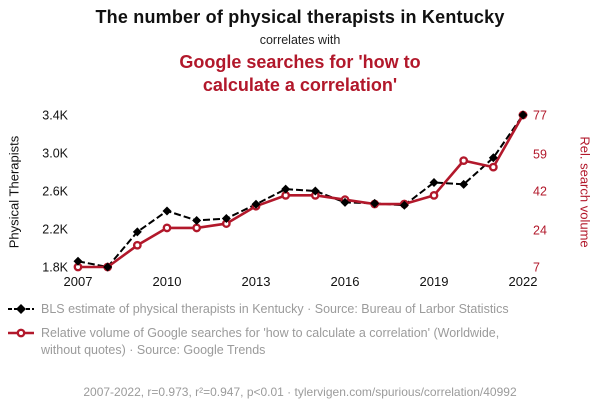 Image resolution: width=600 pixels, height=414 pixels. I want to click on legend-marker-diamond-icon, so click(21, 309).